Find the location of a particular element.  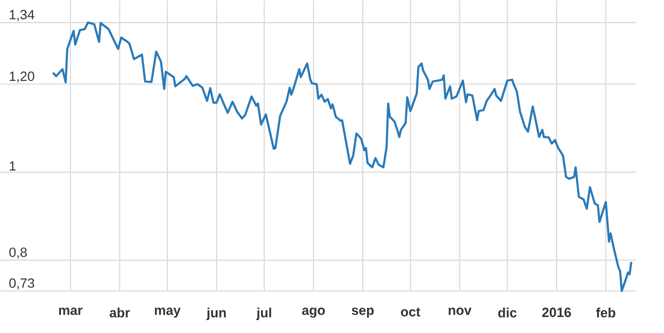

y-tick-label: 1,20 is located at coordinates (22, 76).